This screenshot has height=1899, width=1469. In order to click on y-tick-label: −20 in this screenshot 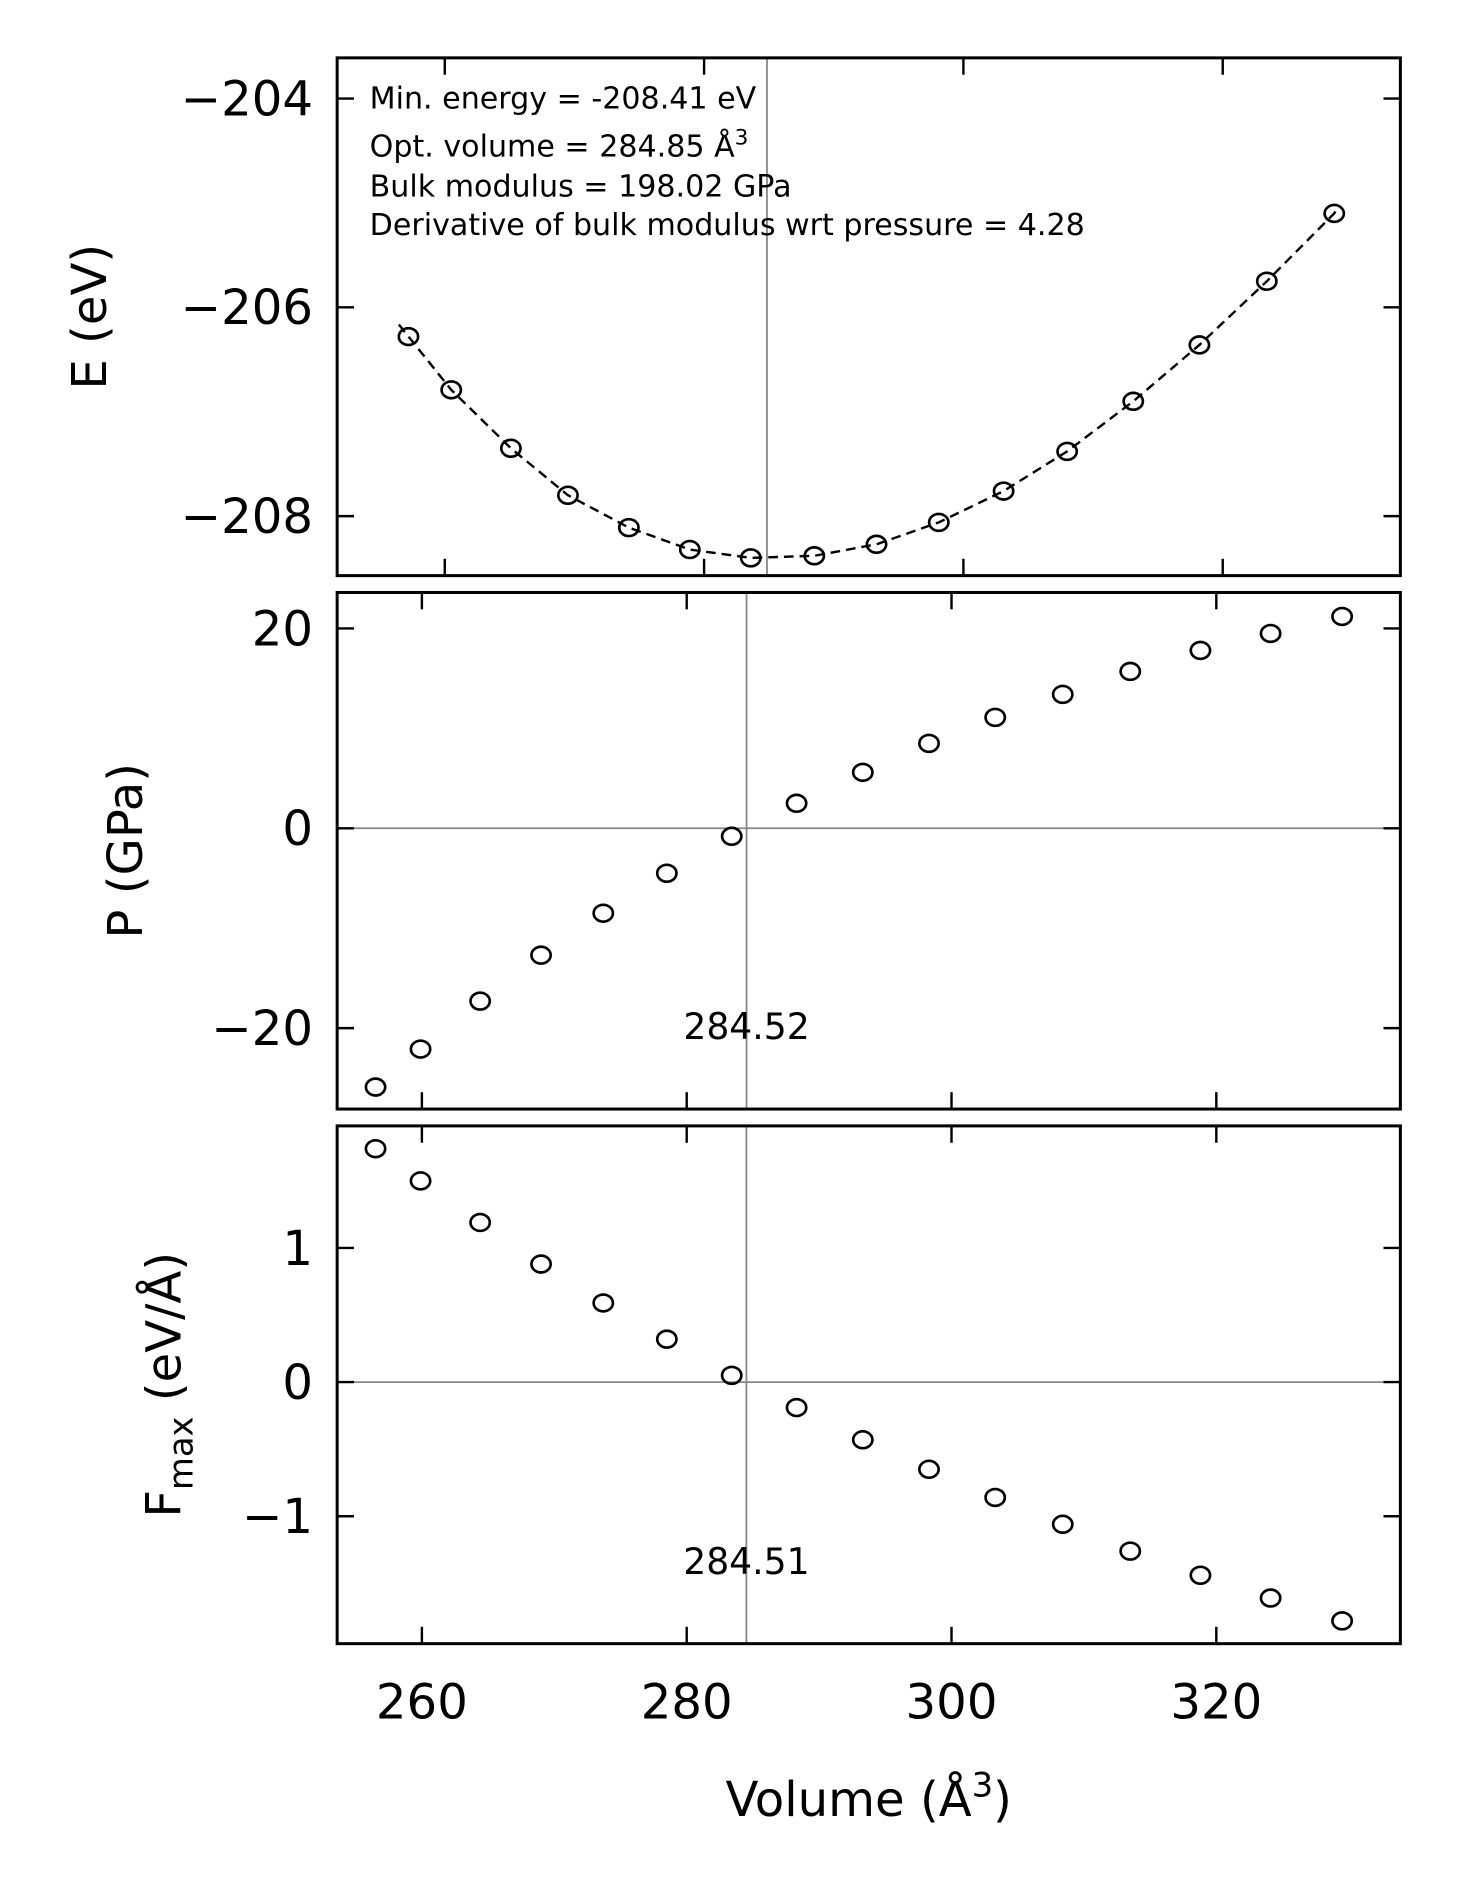, I will do `click(262, 1029)`.